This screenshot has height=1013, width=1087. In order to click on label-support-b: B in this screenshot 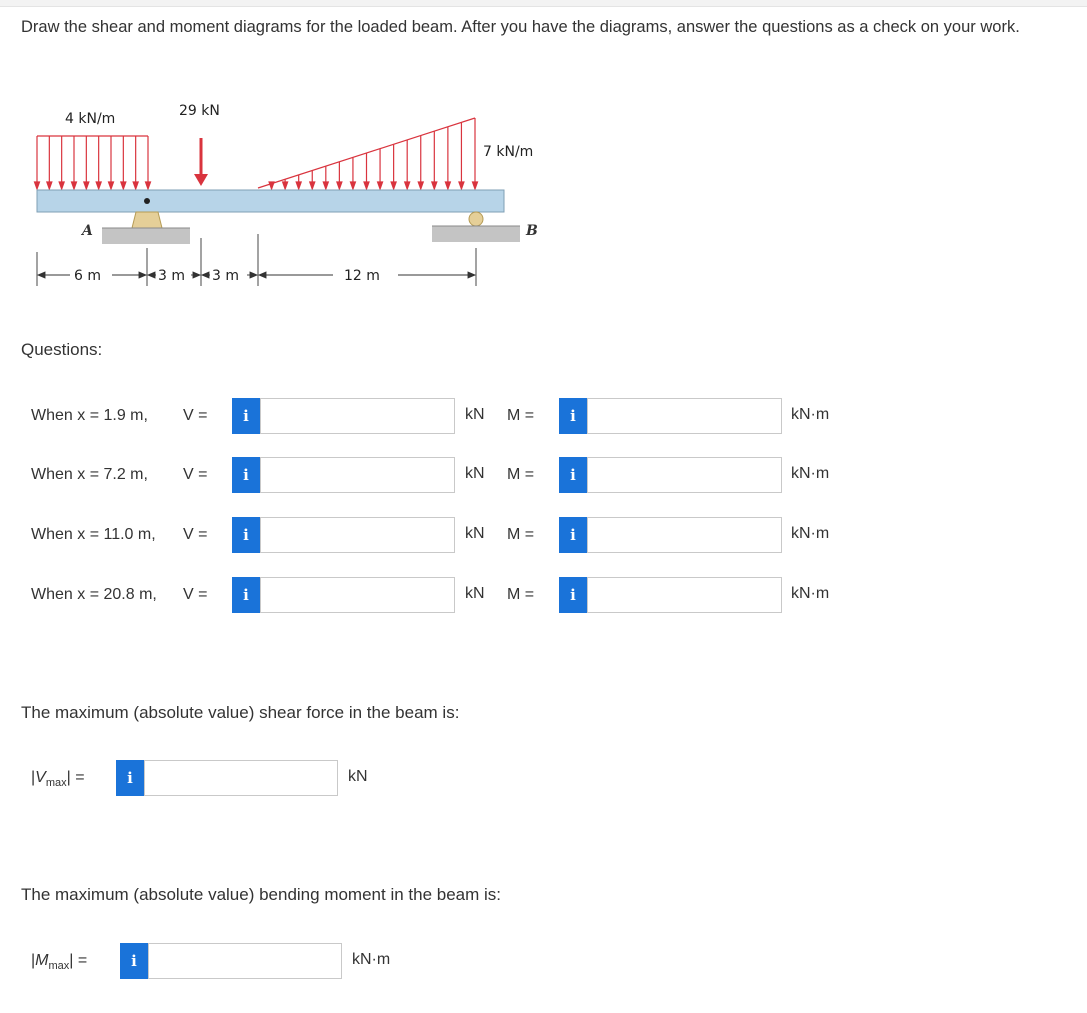, I will do `click(531, 231)`.